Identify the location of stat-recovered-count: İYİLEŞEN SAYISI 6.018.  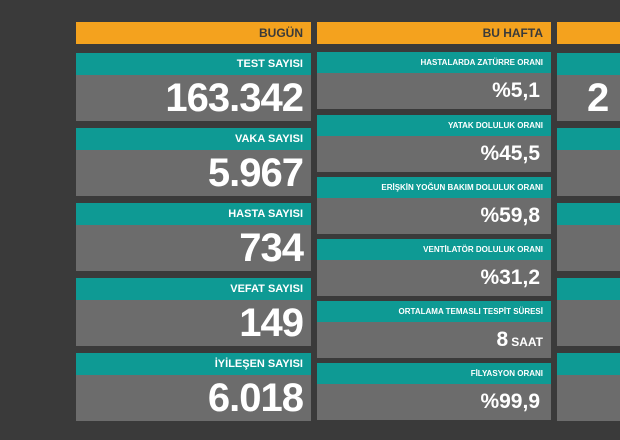
(193, 387).